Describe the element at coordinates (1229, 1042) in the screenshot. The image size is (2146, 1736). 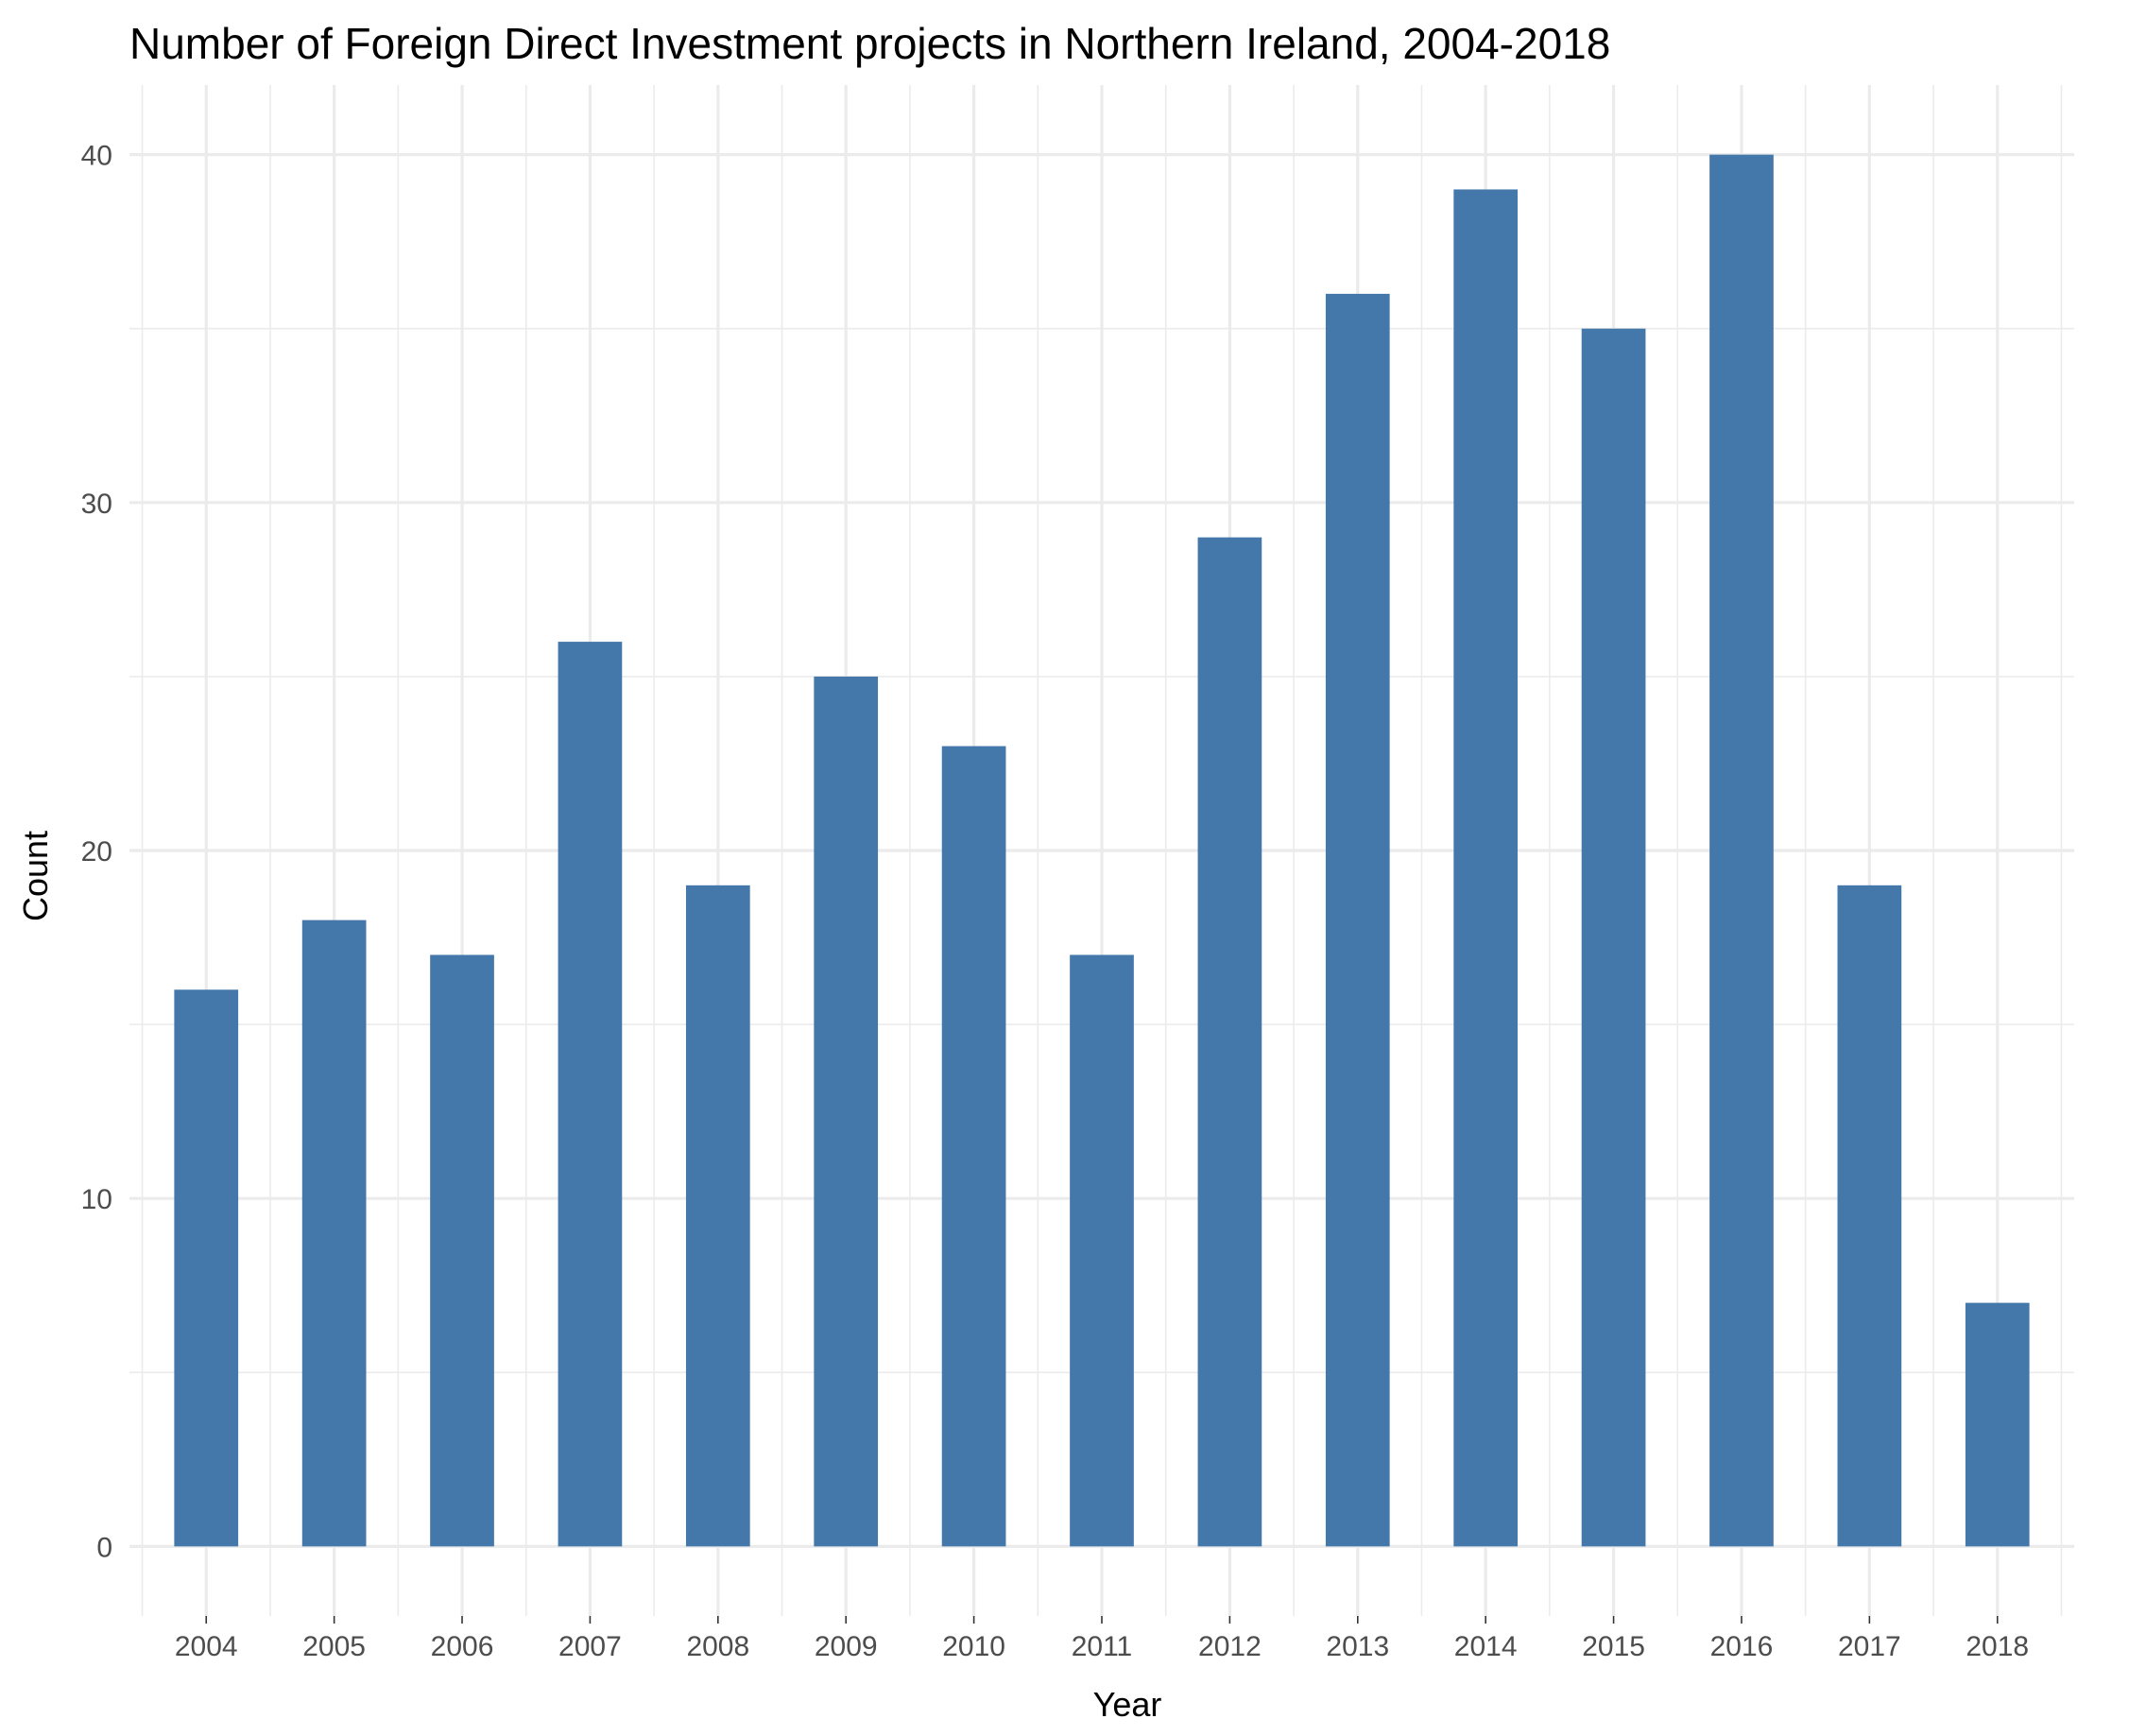
I see `bar-2012` at that location.